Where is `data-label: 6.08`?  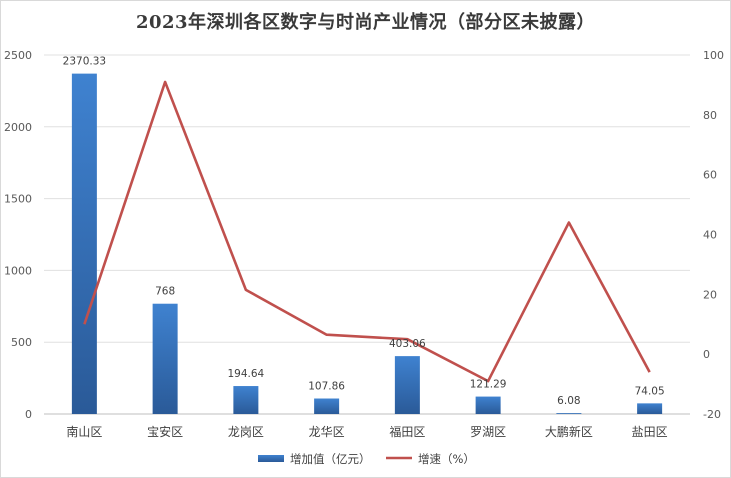
data-label: 6.08 is located at coordinates (568, 401).